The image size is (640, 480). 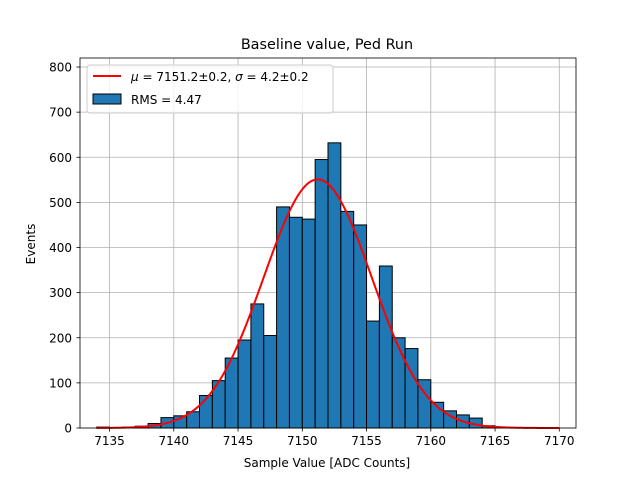 I want to click on x-tick-label: 7150, so click(x=302, y=441).